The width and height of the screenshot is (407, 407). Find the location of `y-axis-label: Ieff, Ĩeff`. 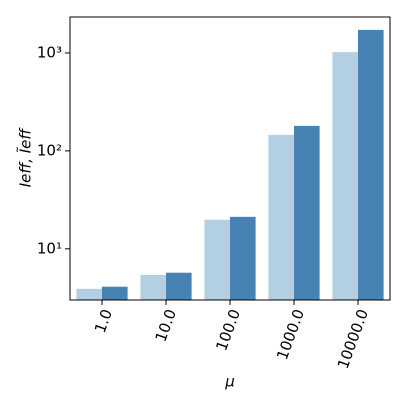

y-axis-label: Ieff, Ĩeff is located at coordinates (25, 157).